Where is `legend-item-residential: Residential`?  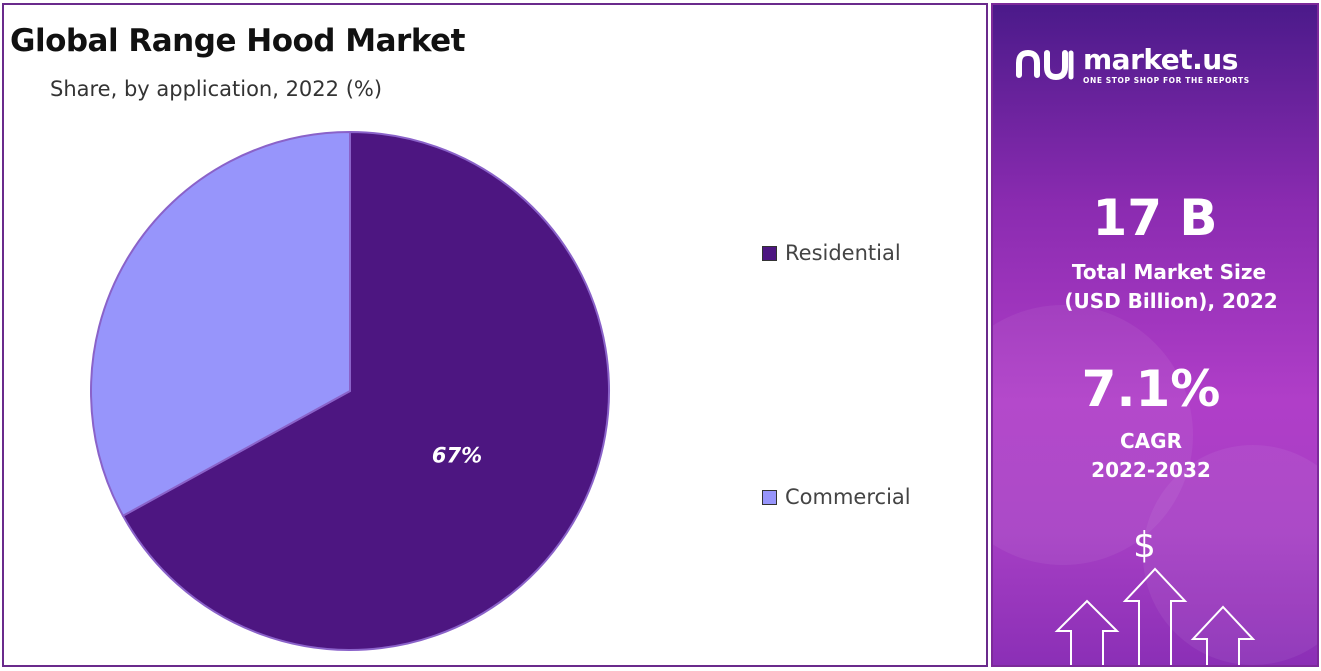 legend-item-residential: Residential is located at coordinates (831, 253).